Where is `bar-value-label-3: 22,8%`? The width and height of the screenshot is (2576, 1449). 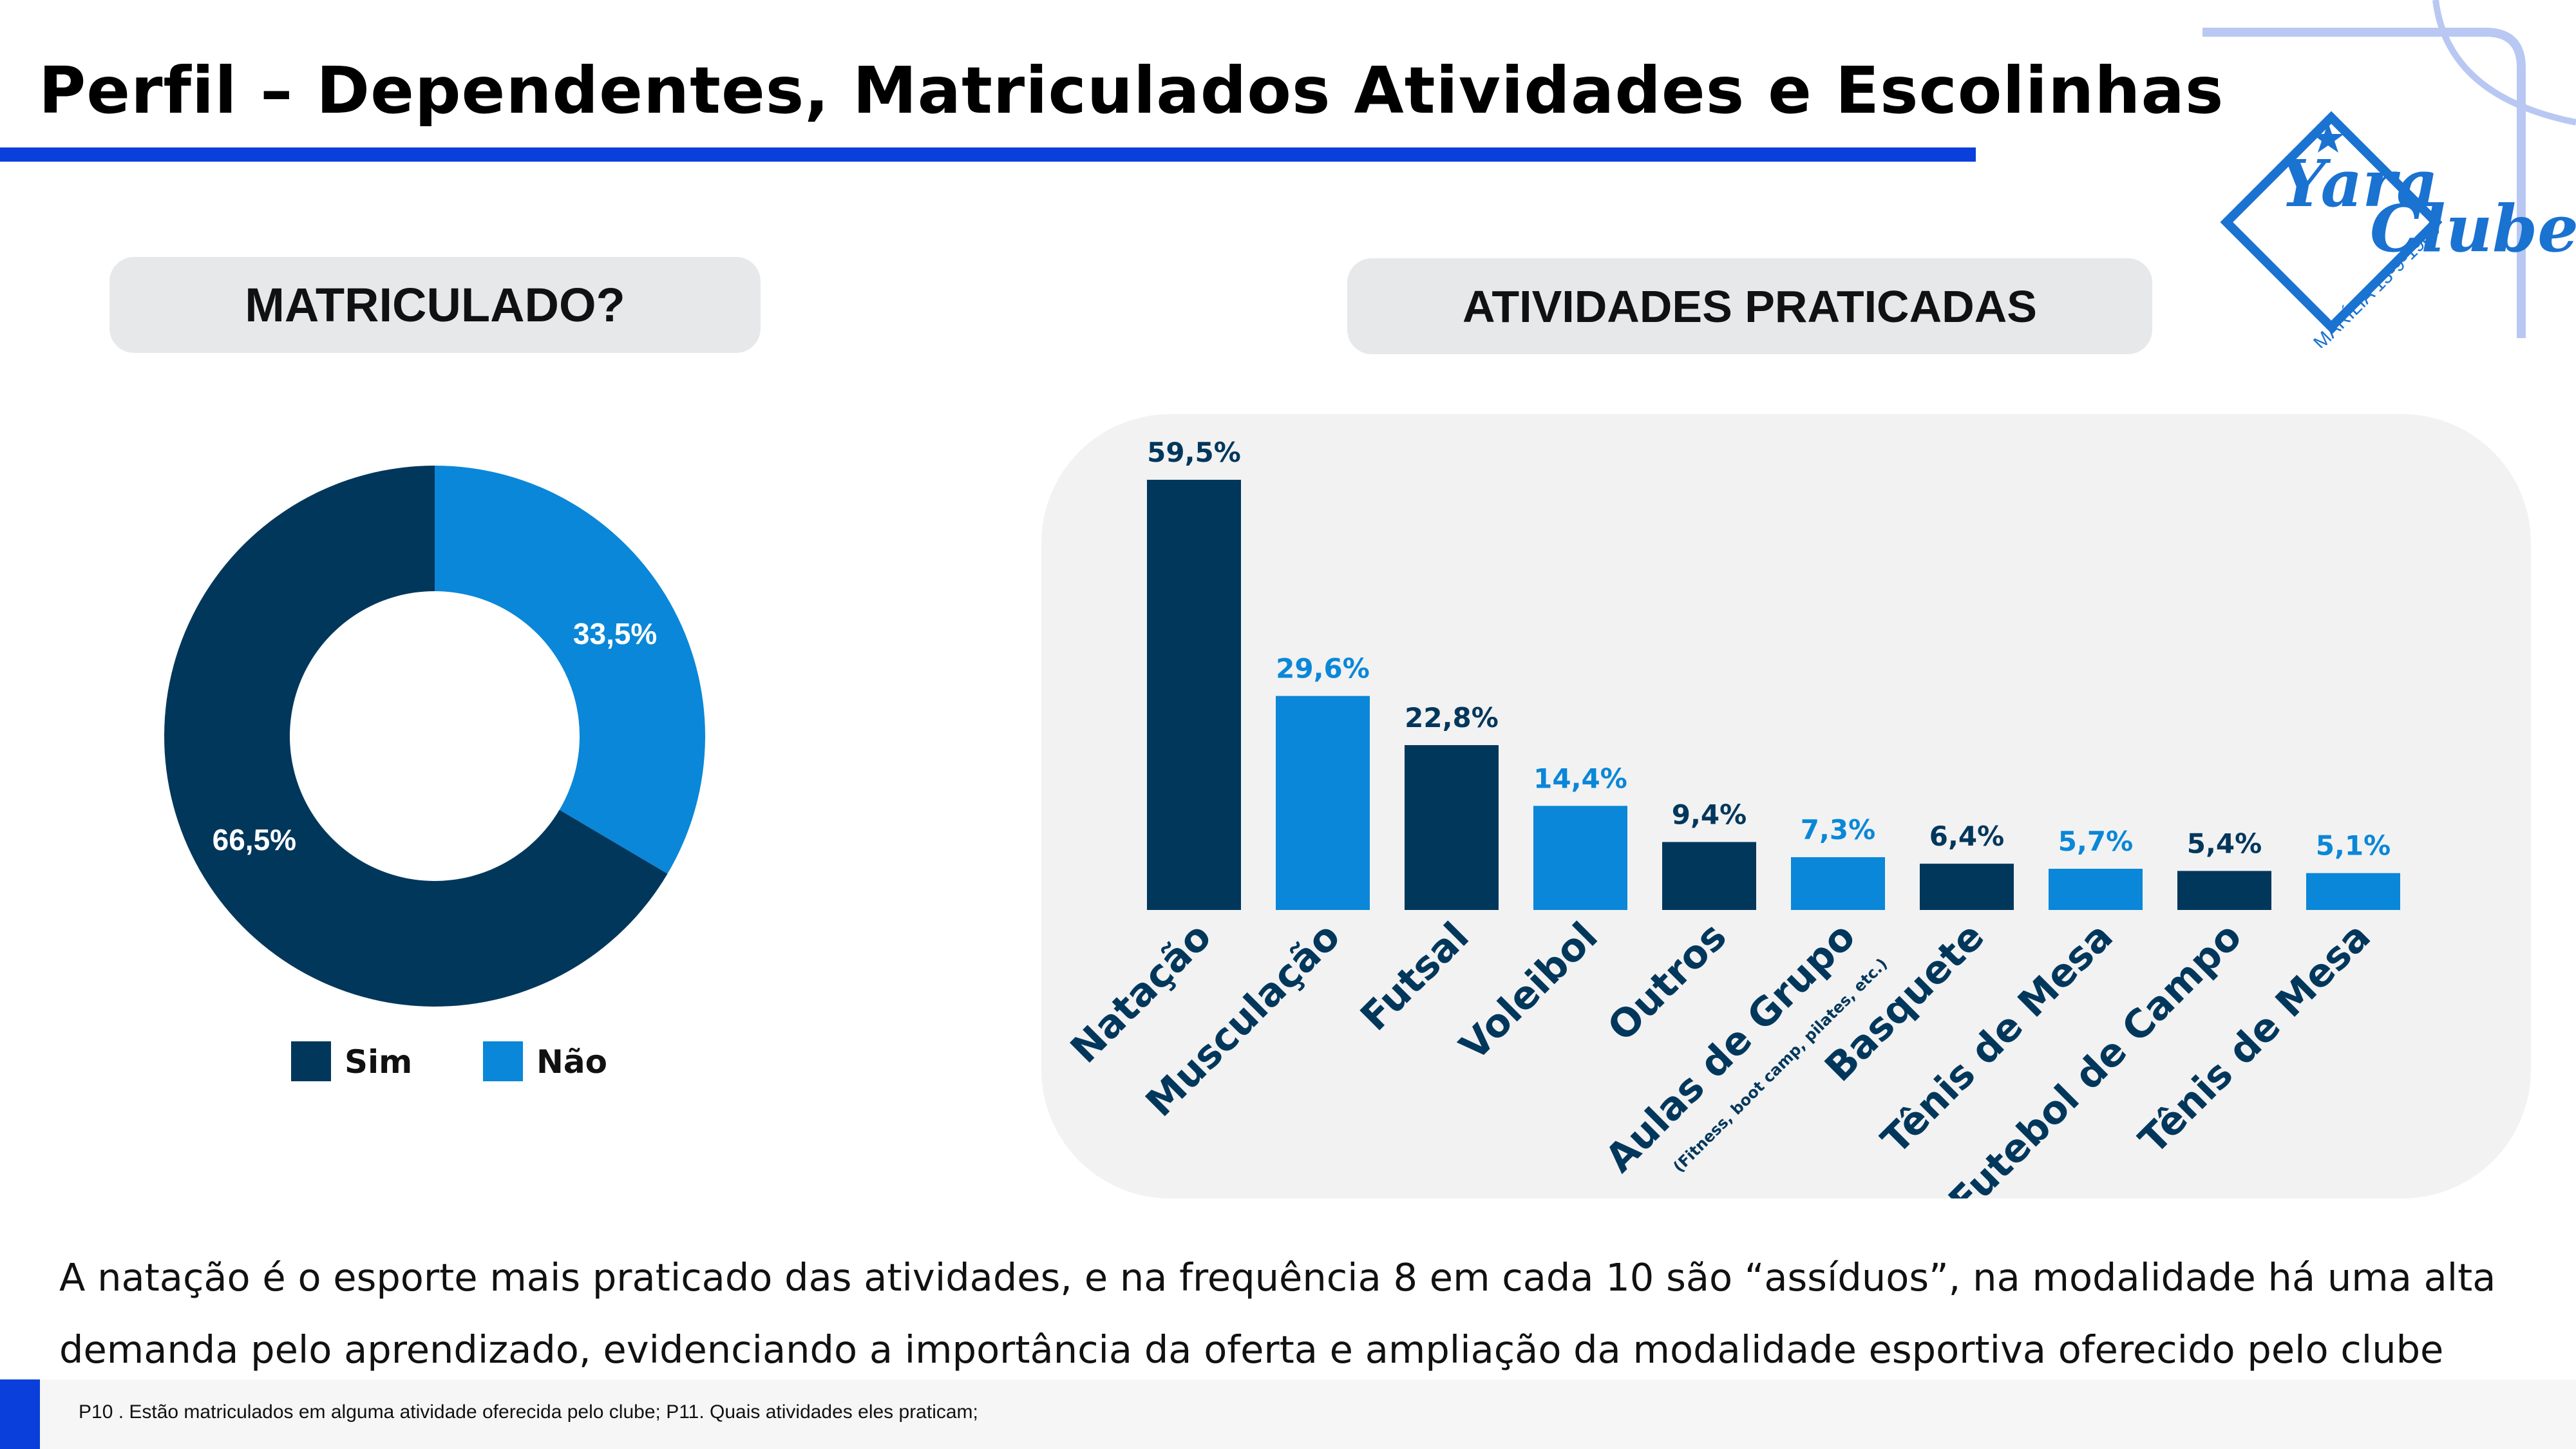 bar-value-label-3: 22,8% is located at coordinates (1452, 718).